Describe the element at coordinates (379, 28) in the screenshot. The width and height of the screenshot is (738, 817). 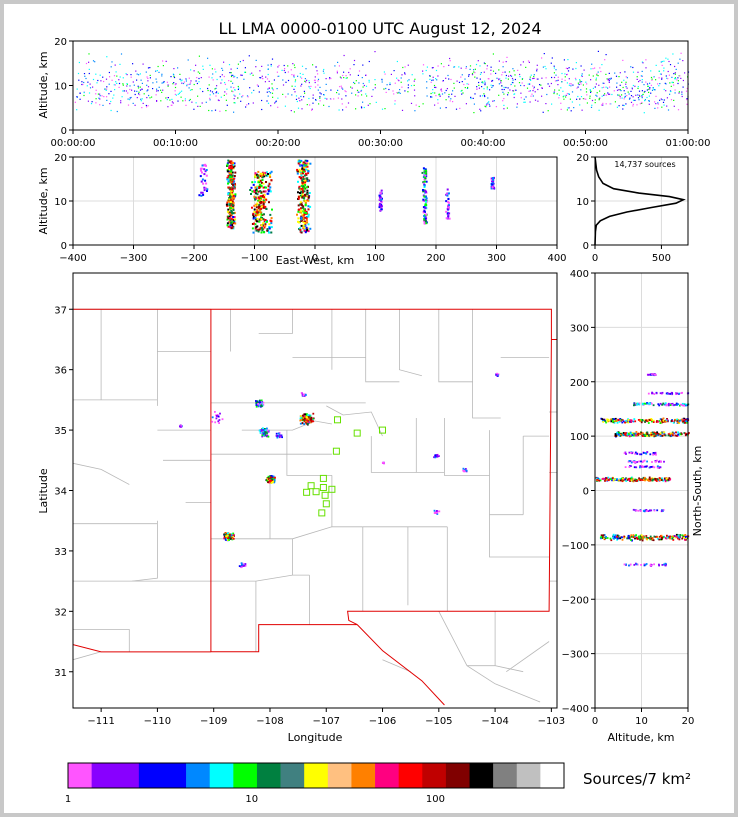
I see `chart-title: LL LMA 0000-0100 UTC August 12, 2024` at that location.